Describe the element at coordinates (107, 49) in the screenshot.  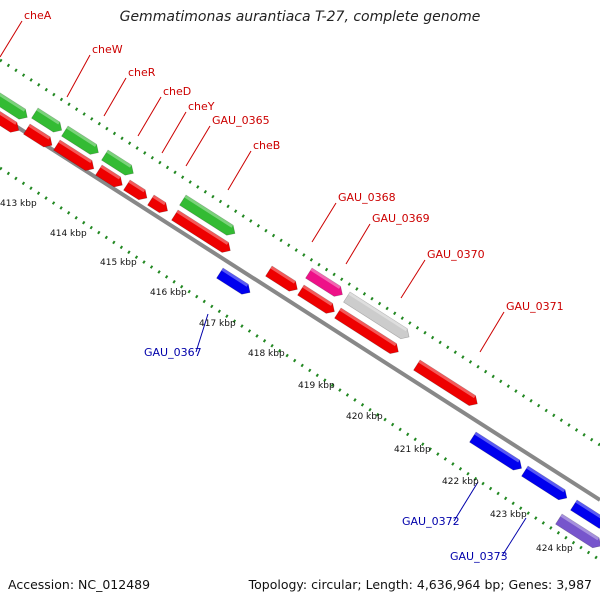
I see `gene-label: cheW` at that location.